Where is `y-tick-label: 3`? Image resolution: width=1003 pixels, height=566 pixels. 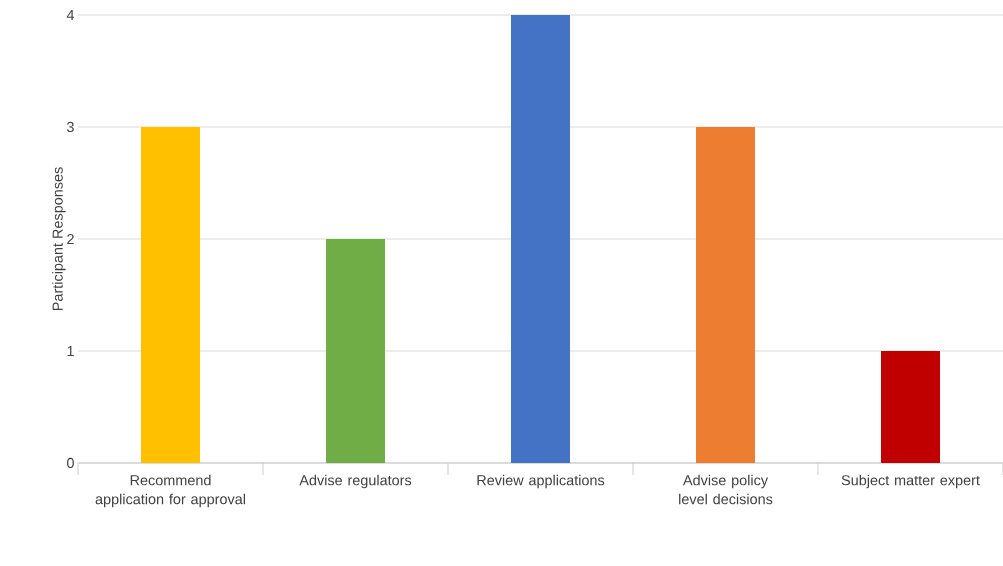
y-tick-label: 3 is located at coordinates (70, 127).